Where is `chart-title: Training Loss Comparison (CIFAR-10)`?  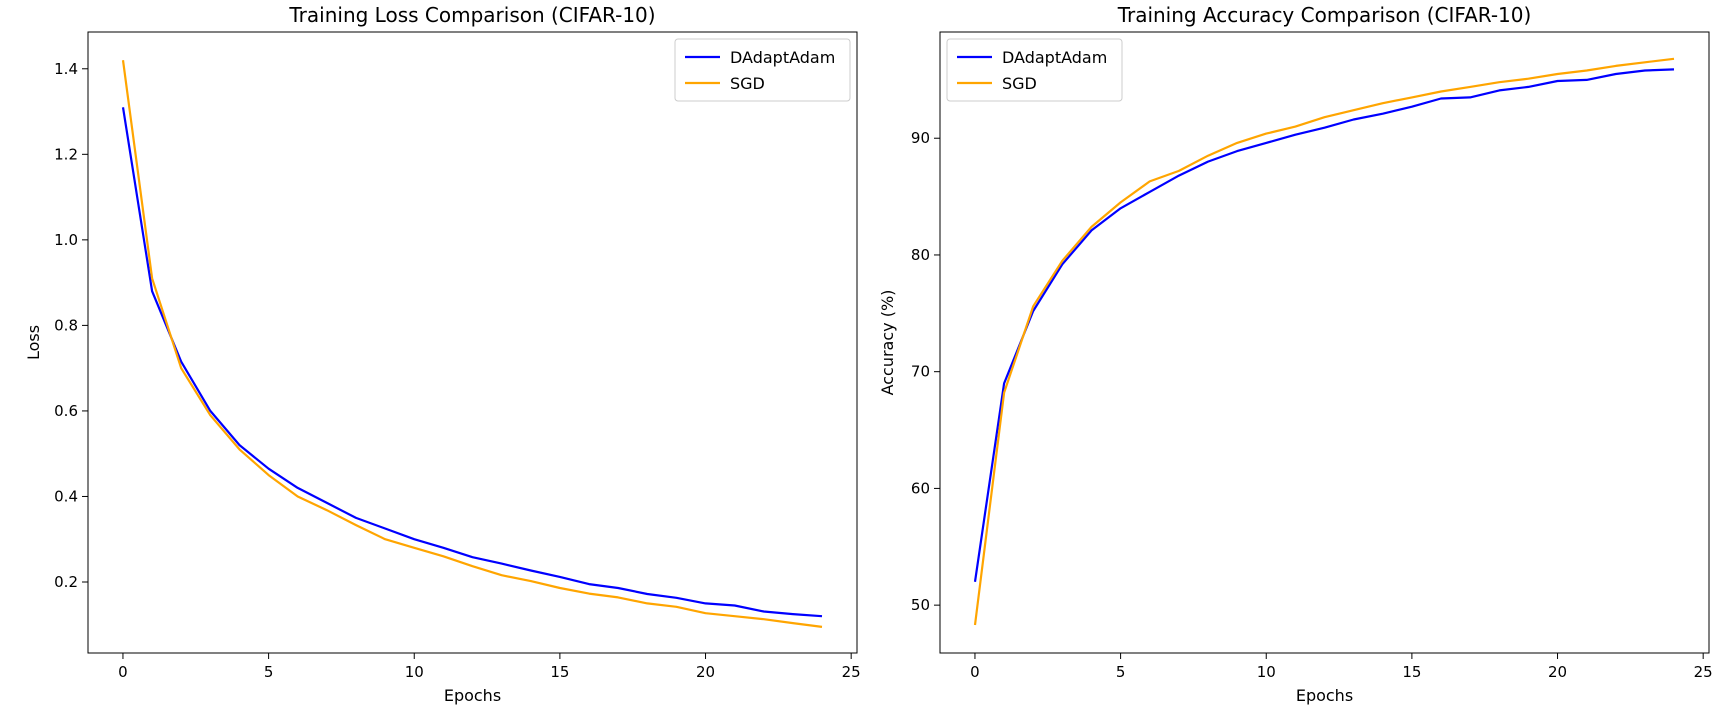
chart-title: Training Loss Comparison (CIFAR-10) is located at coordinates (471, 15).